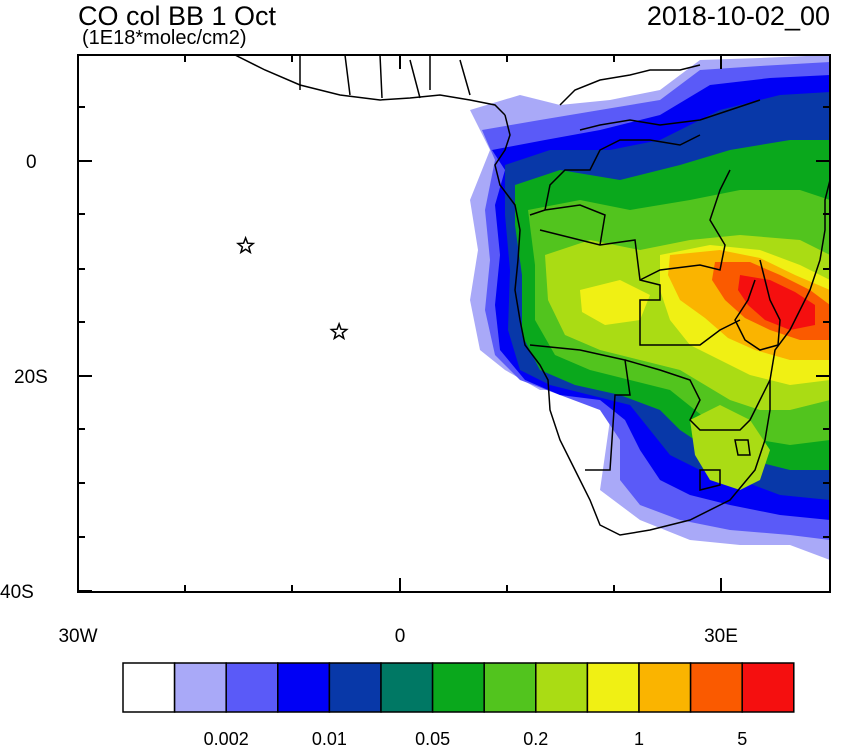  Describe the element at coordinates (164, 38) in the screenshot. I see `units-label: (1E18*molec/cm2)` at that location.